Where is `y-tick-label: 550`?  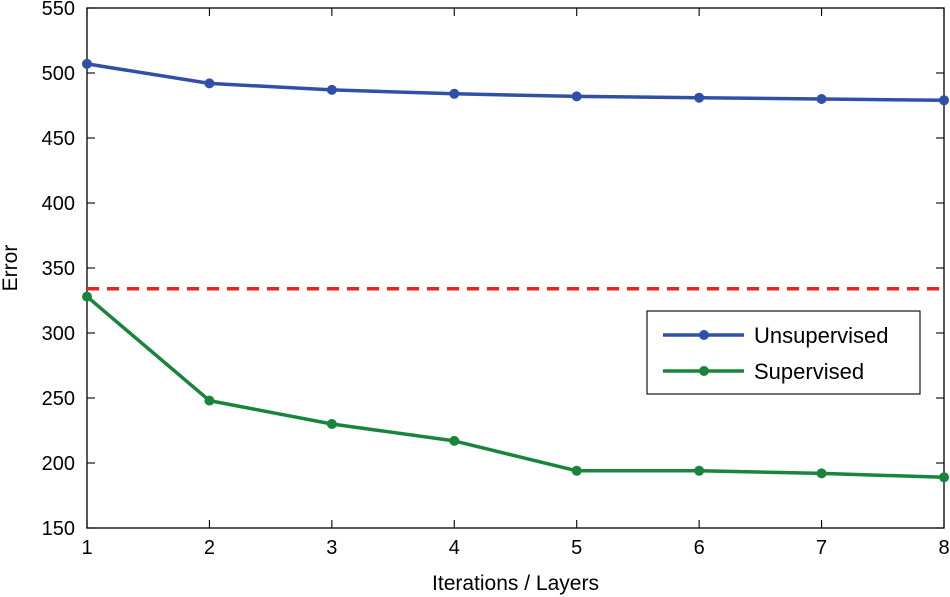 y-tick-label: 550 is located at coordinates (58, 10).